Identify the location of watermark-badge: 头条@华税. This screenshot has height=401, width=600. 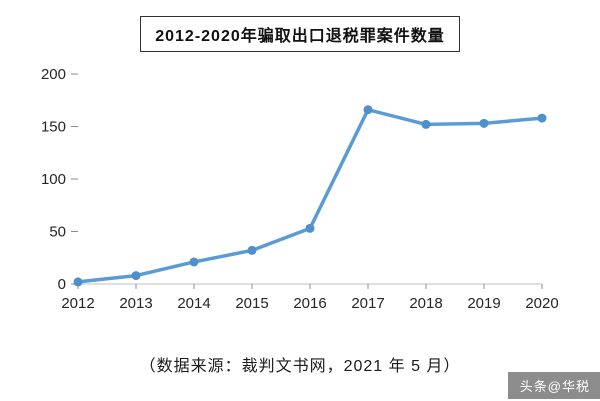
(553, 385).